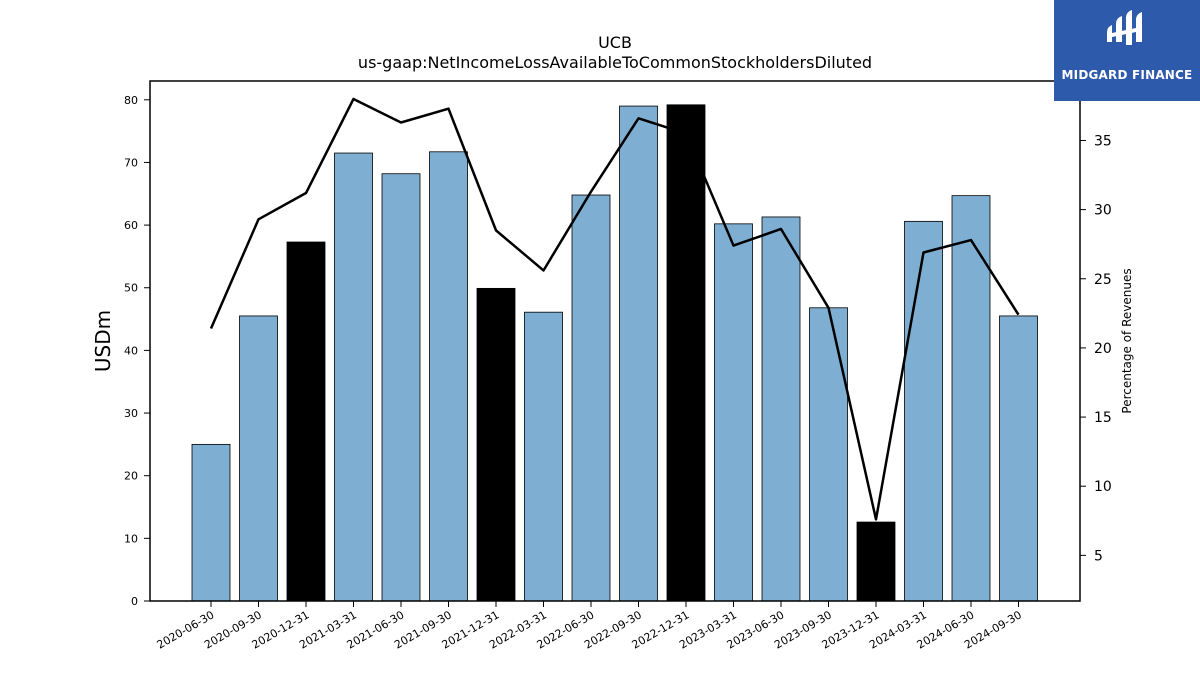 The height and width of the screenshot is (675, 1200). I want to click on y-tick-label: 30, so click(131, 413).